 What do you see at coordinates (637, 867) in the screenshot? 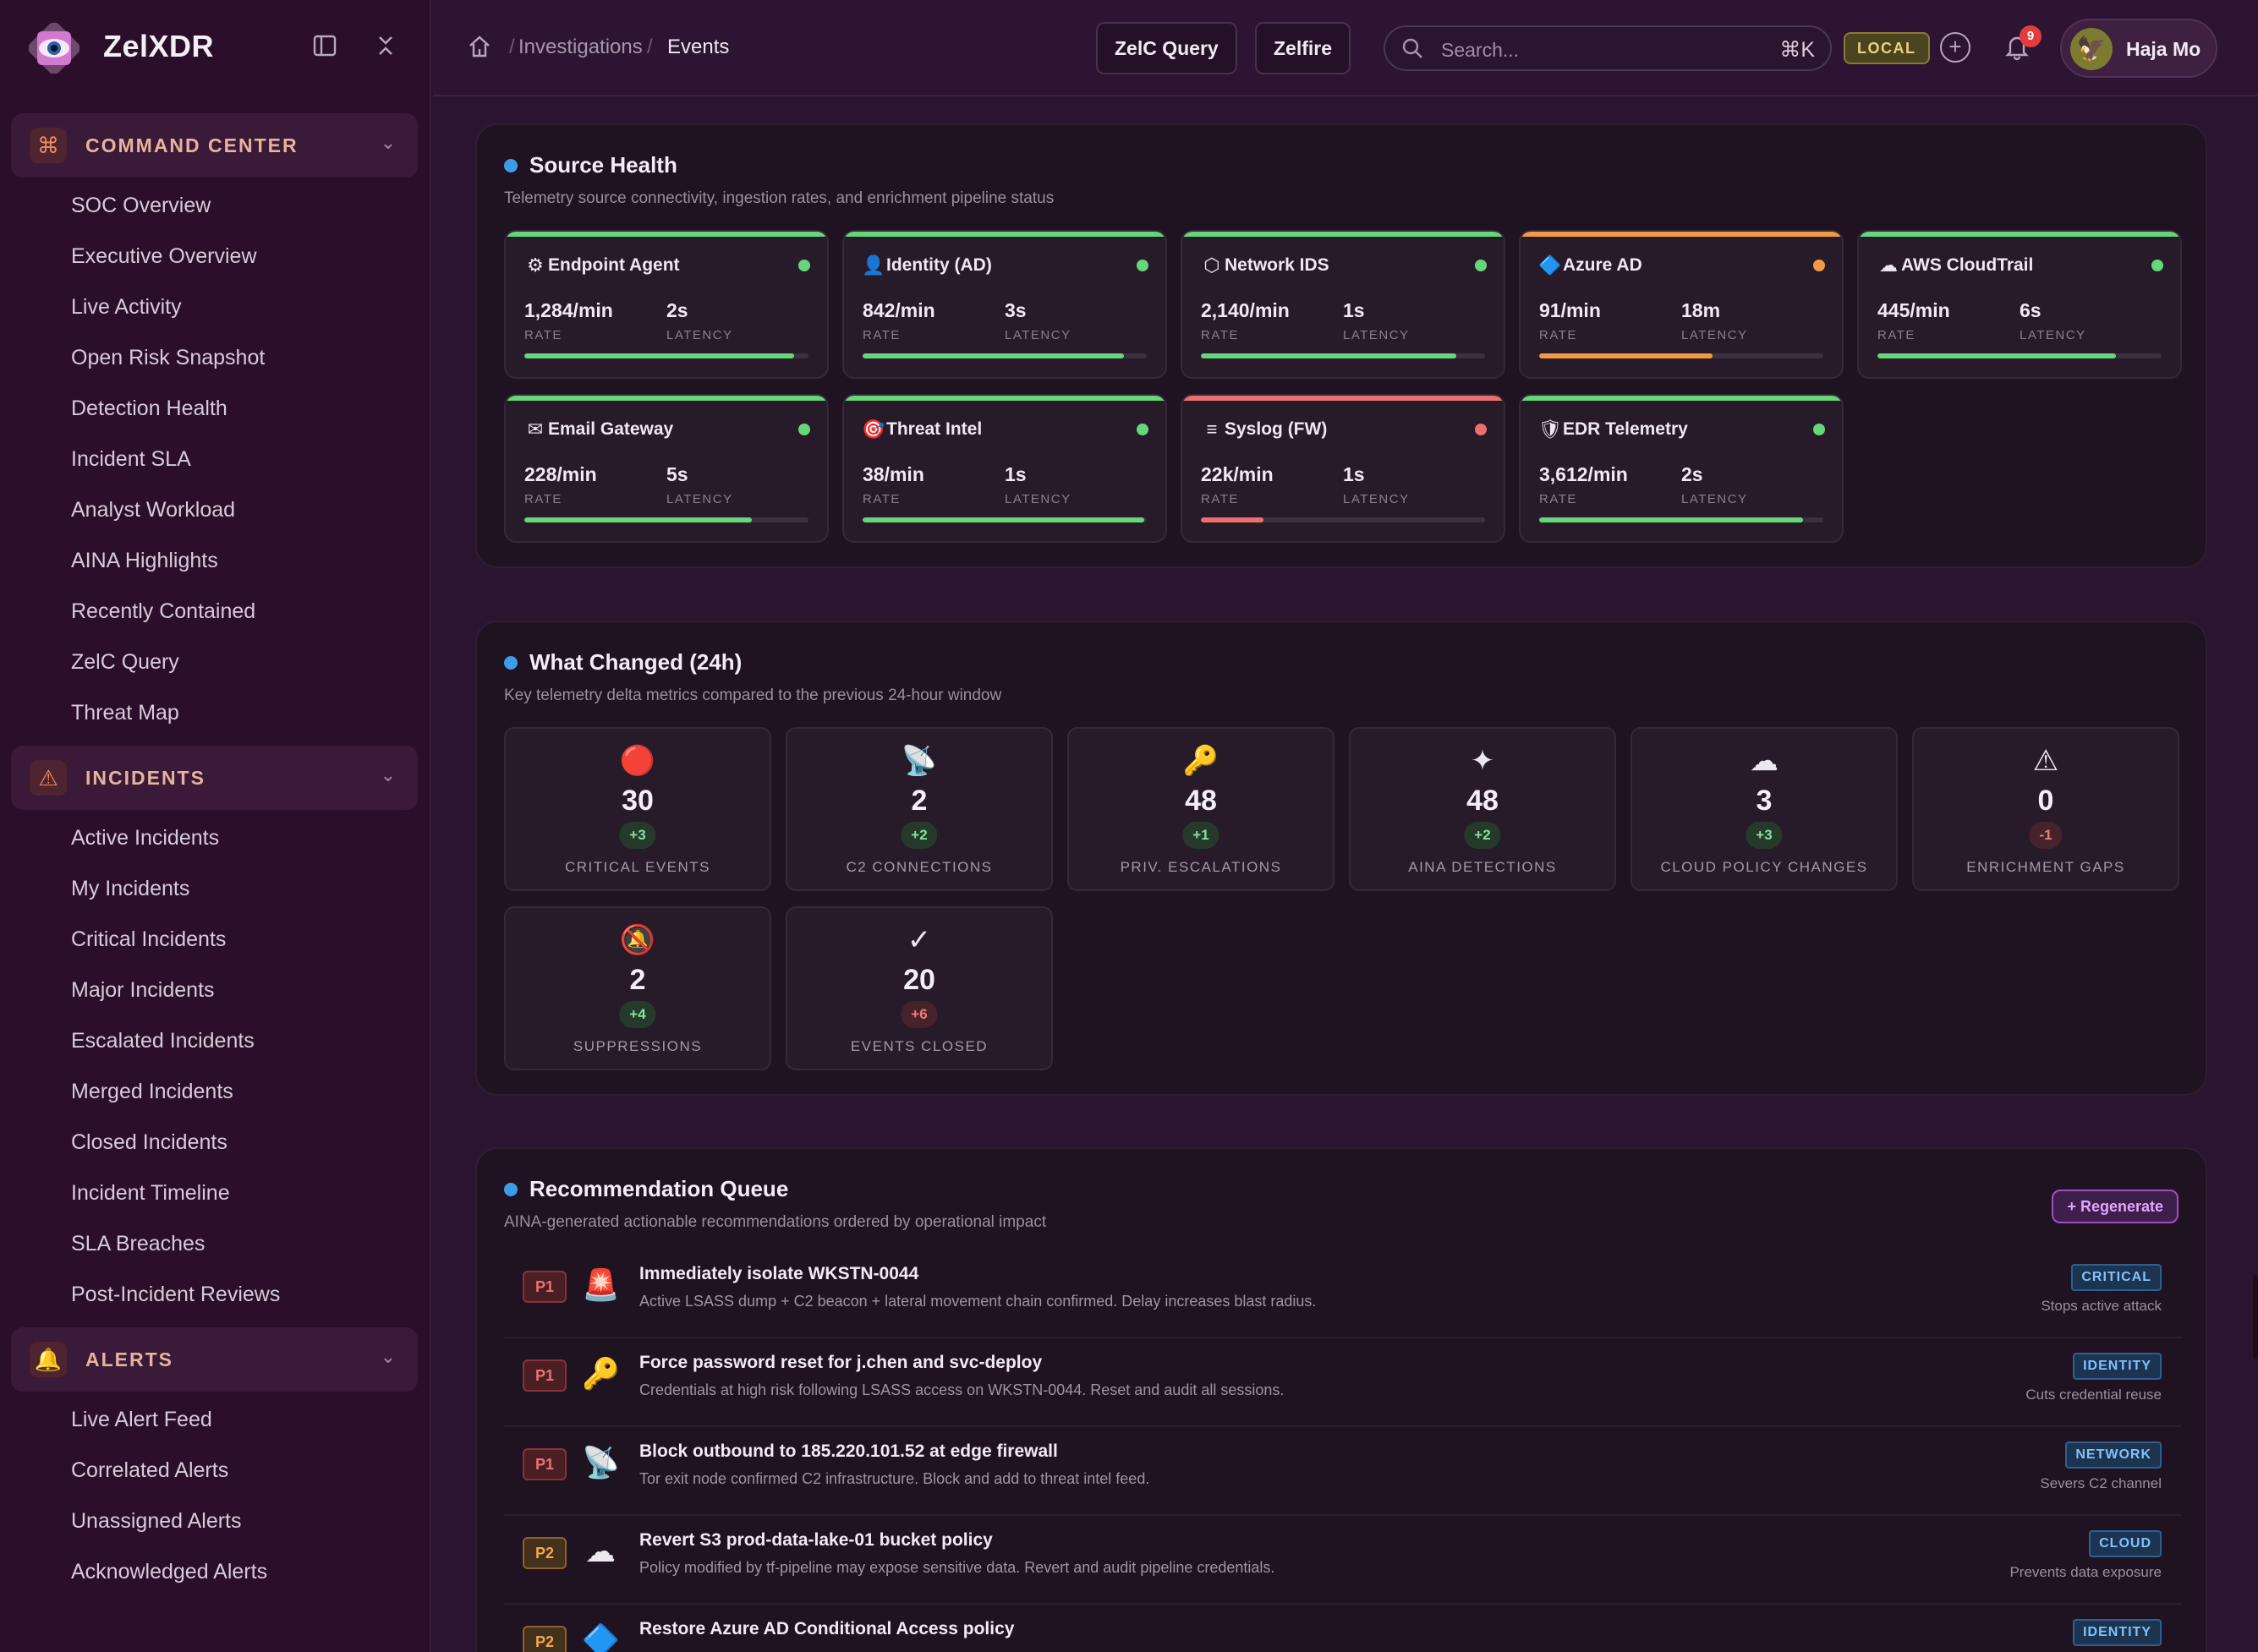
I see `metric-label: CRITICAL EVENTS` at bounding box center [637, 867].